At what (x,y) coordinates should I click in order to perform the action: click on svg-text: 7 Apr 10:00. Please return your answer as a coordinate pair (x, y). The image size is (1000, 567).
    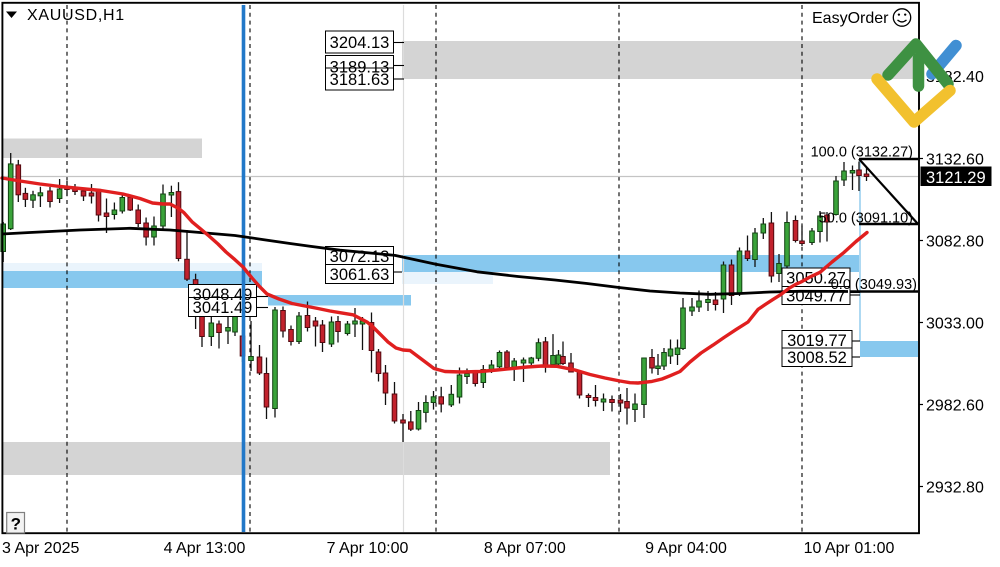
    Looking at the image, I should click on (368, 548).